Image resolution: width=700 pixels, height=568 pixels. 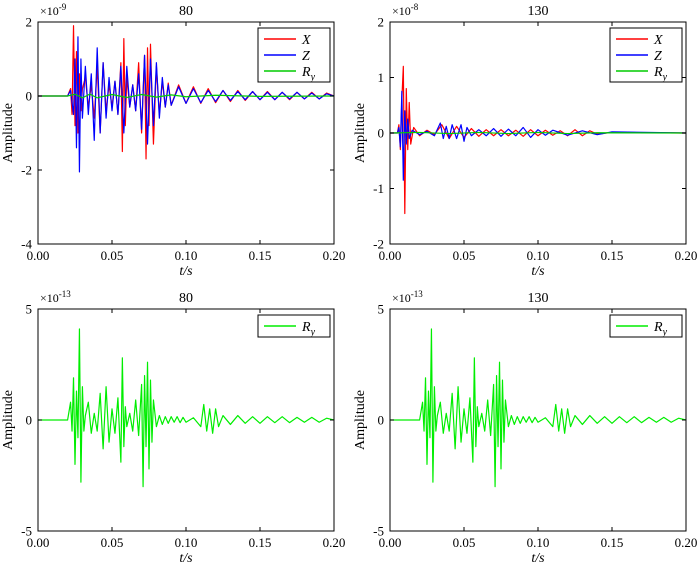 I want to click on axis-exponent: ×10⁻⁹, so click(x=53, y=10).